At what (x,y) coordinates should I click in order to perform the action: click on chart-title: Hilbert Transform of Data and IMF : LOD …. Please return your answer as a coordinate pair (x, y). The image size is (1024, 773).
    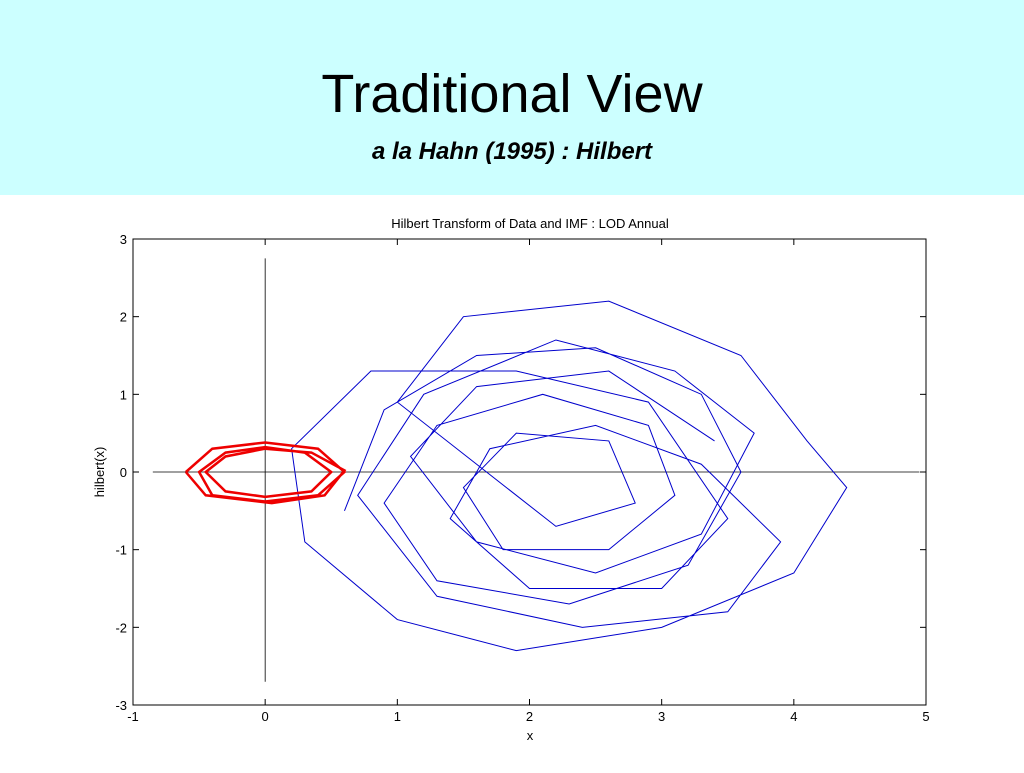
    Looking at the image, I should click on (530, 223).